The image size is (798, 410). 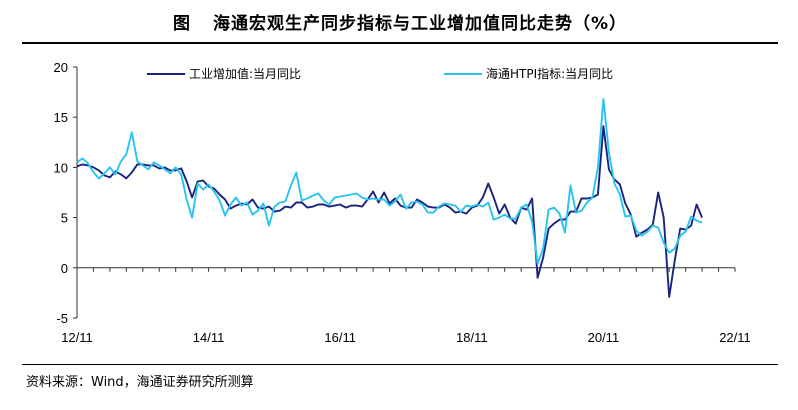 I want to click on source-rule, so click(x=400, y=364).